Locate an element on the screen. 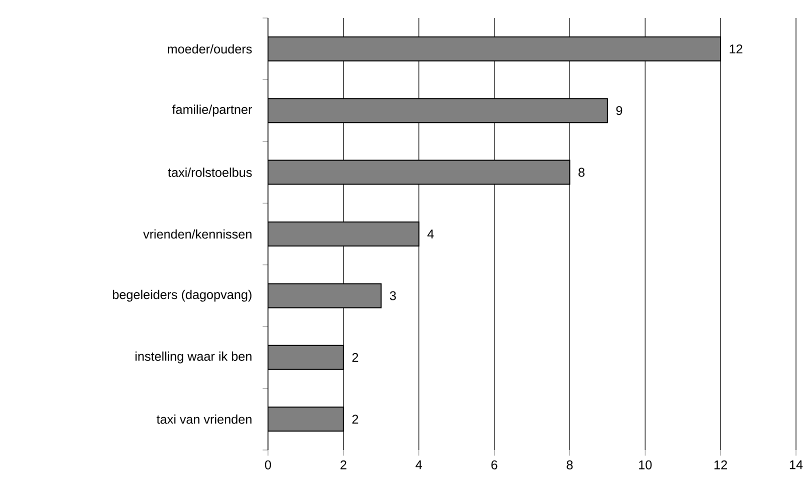 The width and height of the screenshot is (811, 486). y-tick-label: instelling waar ik ben is located at coordinates (194, 358).